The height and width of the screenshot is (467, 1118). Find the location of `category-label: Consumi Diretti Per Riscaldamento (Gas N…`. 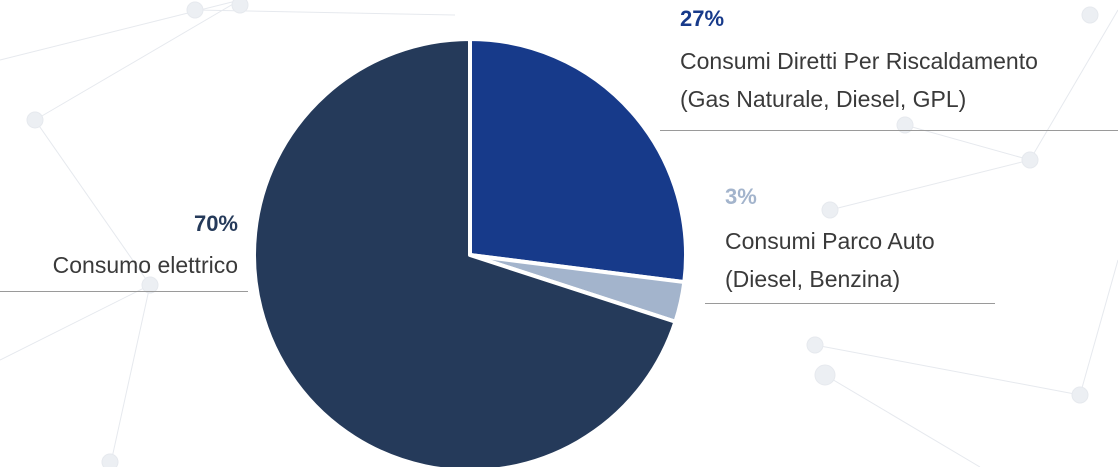

category-label: Consumi Diretti Per Riscaldamento (Gas N… is located at coordinates (859, 80).